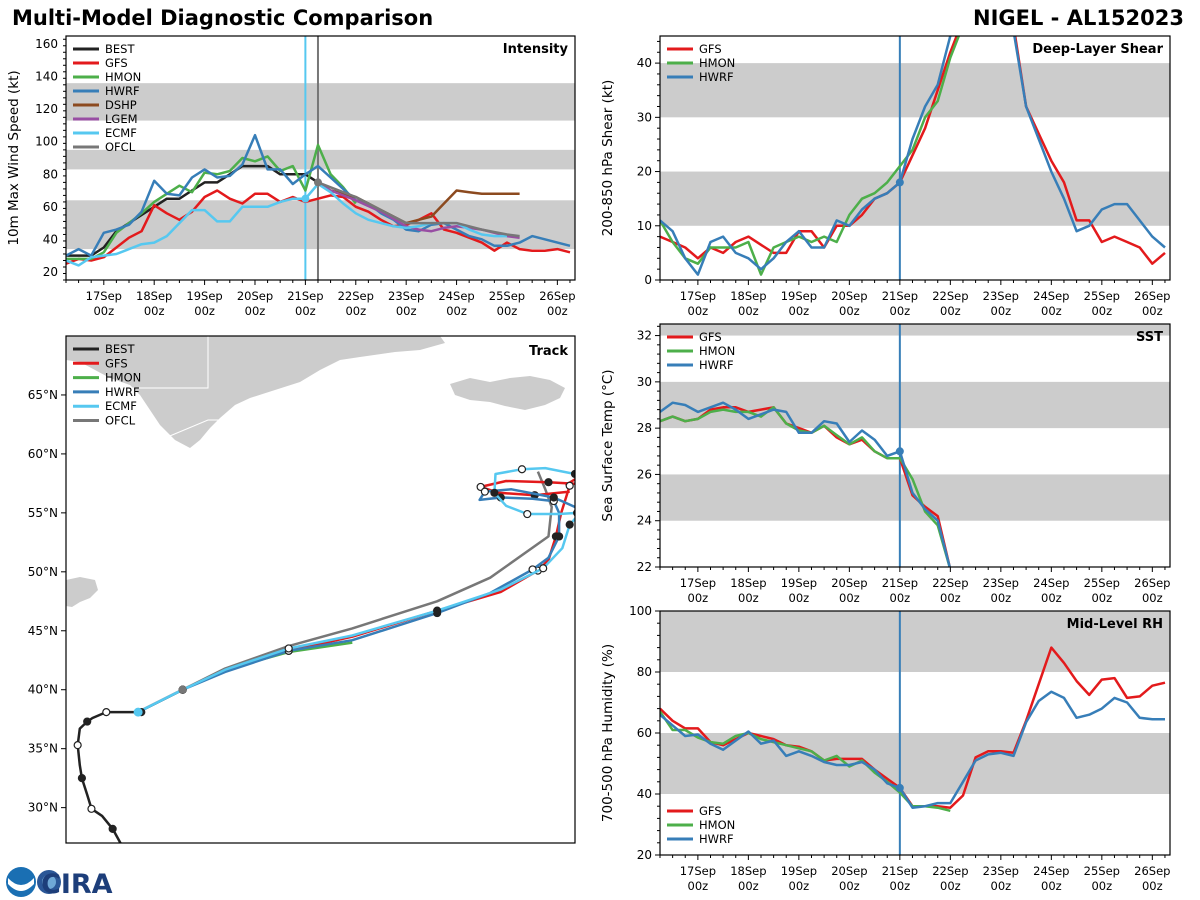  Describe the element at coordinates (43, 631) in the screenshot. I see `lat-tick-label: 45°N` at that location.